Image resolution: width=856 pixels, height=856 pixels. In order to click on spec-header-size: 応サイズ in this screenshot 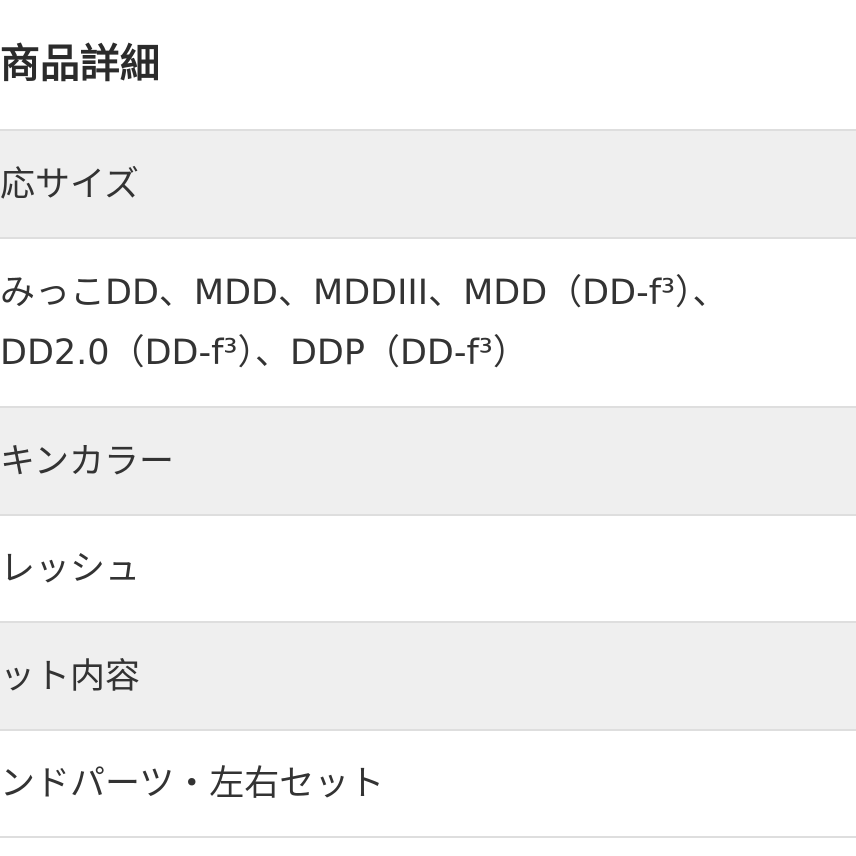, I will do `click(428, 183)`.